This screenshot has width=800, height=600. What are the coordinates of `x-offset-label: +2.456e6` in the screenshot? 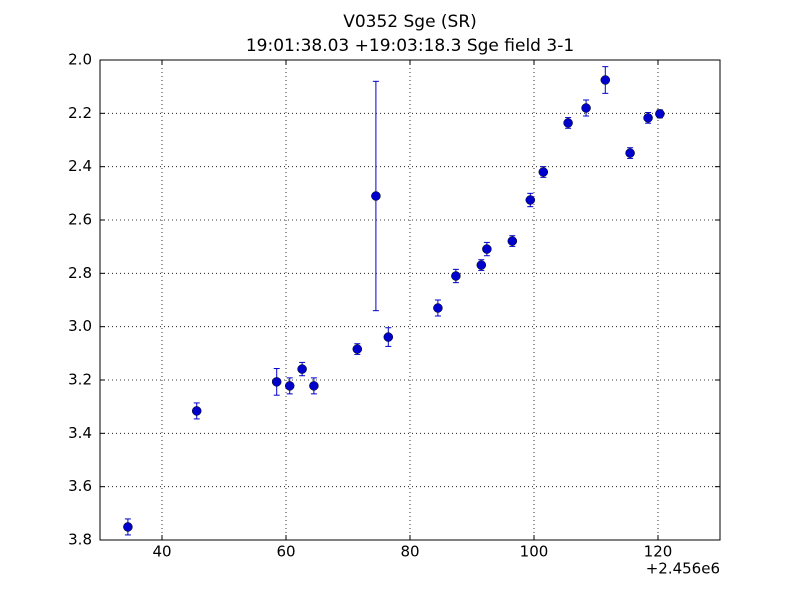 It's located at (683, 569).